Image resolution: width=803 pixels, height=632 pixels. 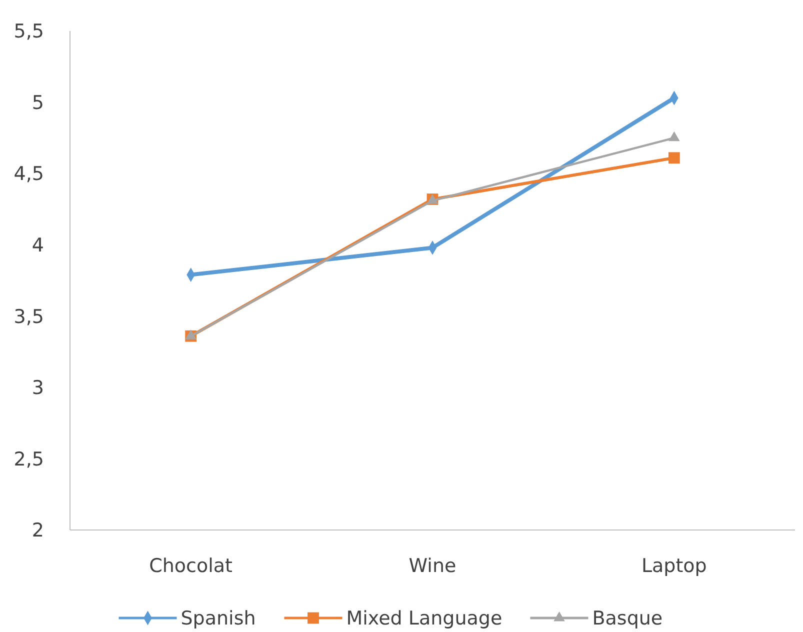 I want to click on y-tick-label: 5, so click(x=38, y=103).